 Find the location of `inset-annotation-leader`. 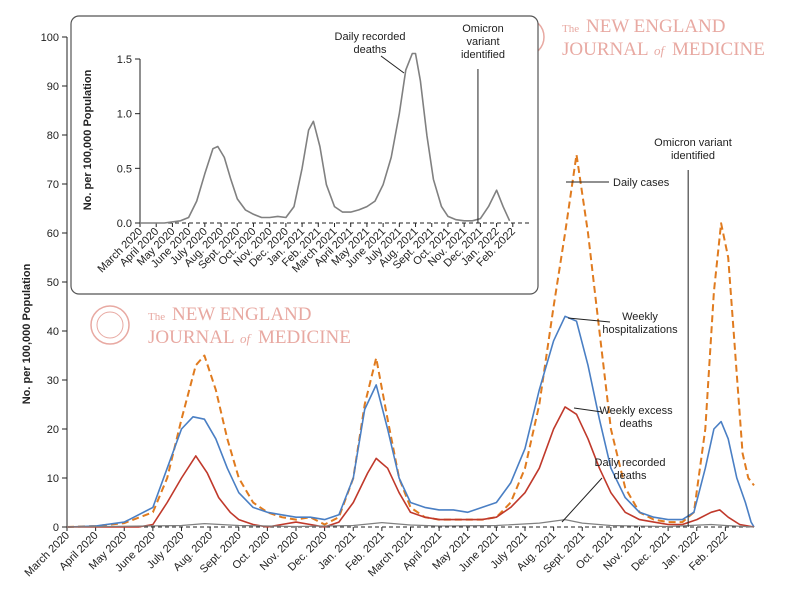

inset-annotation-leader is located at coordinates (392, 64).